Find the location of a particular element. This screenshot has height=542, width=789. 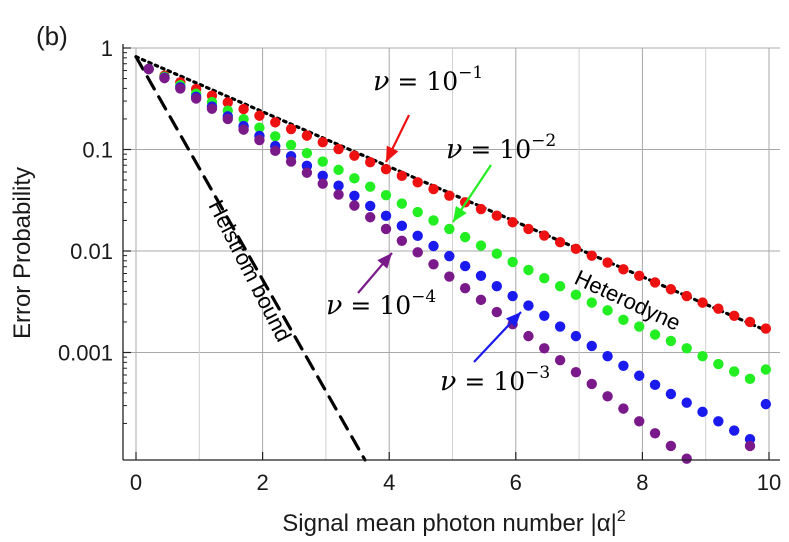

x-tick-label: 8 is located at coordinates (642, 482).